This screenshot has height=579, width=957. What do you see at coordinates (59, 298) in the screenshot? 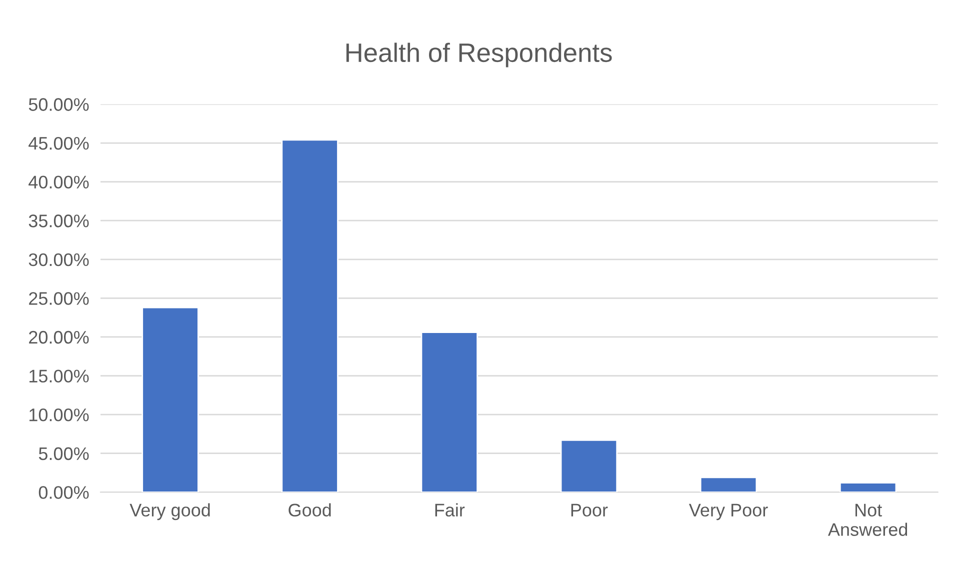
I see `y-tick-label: 25.00%` at bounding box center [59, 298].